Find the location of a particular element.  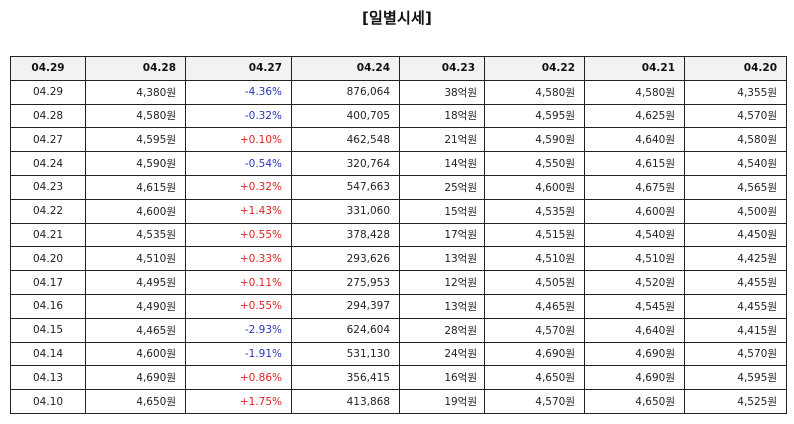

open-price-cell: 4,535원 is located at coordinates (534, 211).